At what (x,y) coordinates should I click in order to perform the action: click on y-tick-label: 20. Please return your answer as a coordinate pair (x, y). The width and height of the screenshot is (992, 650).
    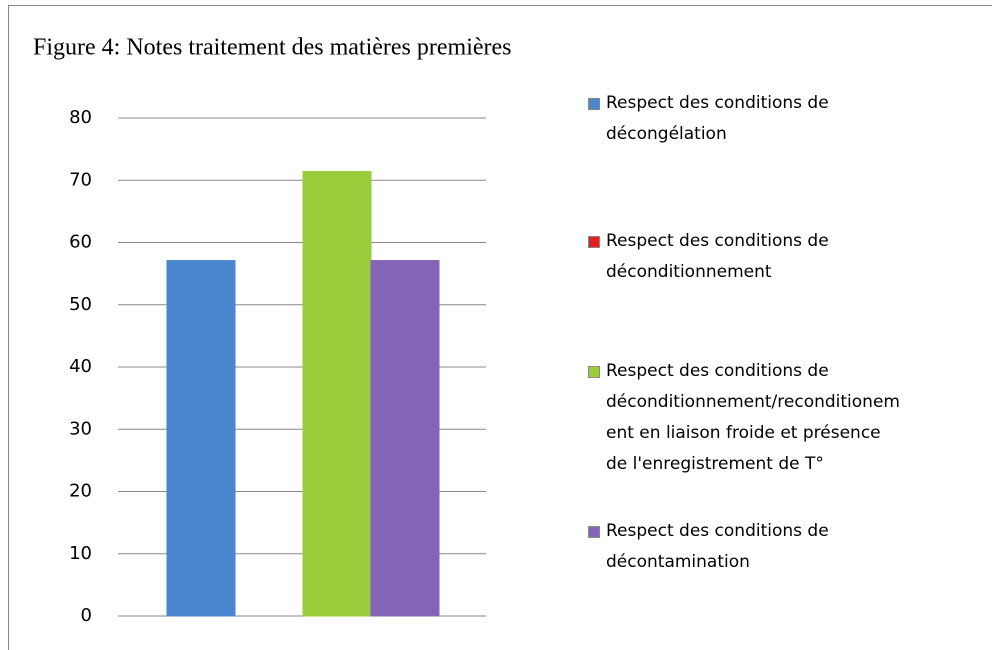
    Looking at the image, I should click on (80, 491).